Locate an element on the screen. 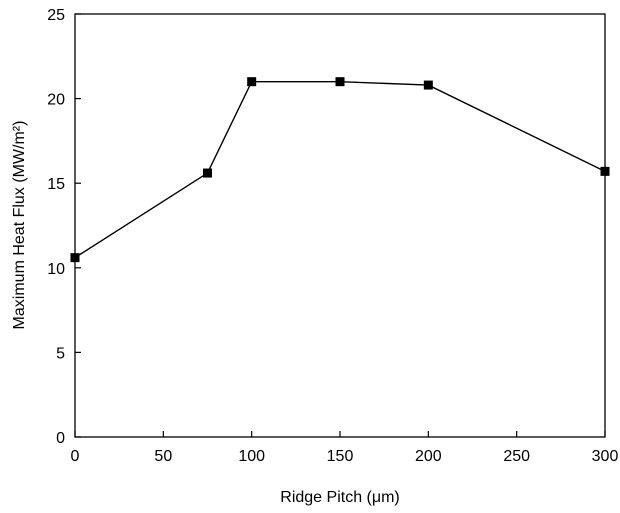  x-tick-label: 200 is located at coordinates (428, 456).